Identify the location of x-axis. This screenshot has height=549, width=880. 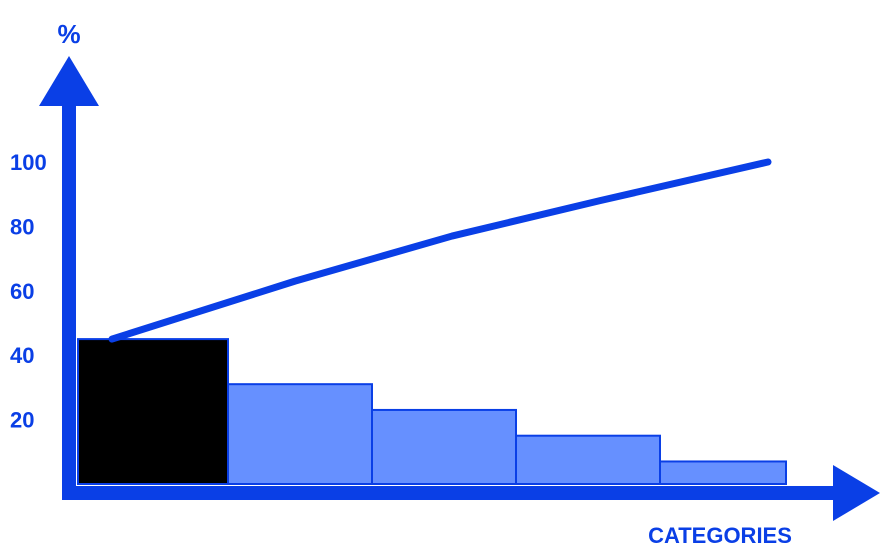
(471, 493).